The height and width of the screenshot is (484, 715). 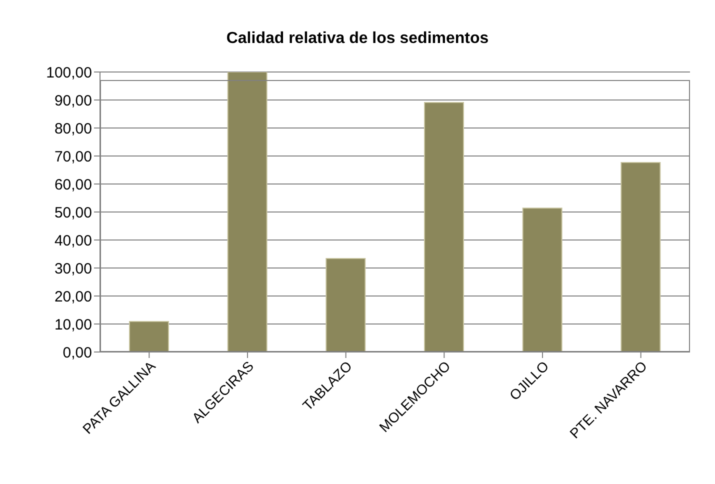 What do you see at coordinates (73, 213) in the screenshot?
I see `y-tick-label: 50,00` at bounding box center [73, 213].